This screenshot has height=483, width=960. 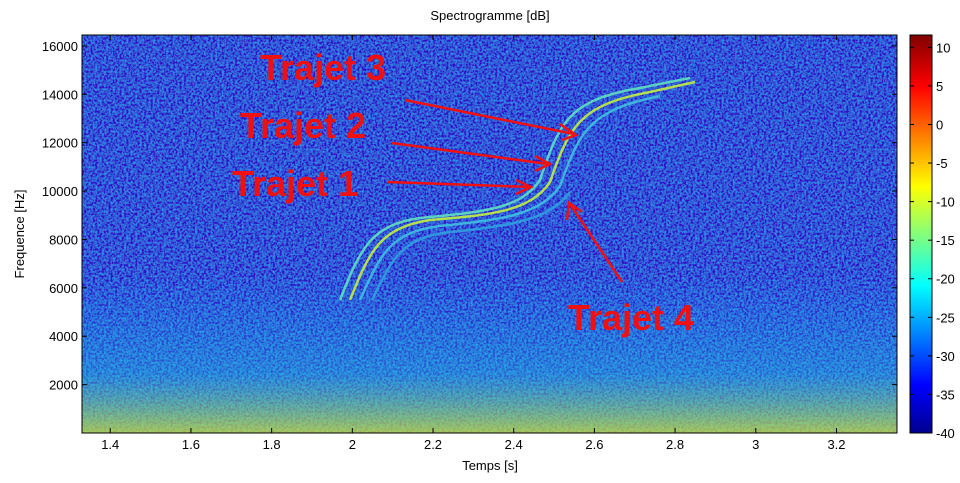 I want to click on colorbar-tick-label: -25, so click(x=945, y=317).